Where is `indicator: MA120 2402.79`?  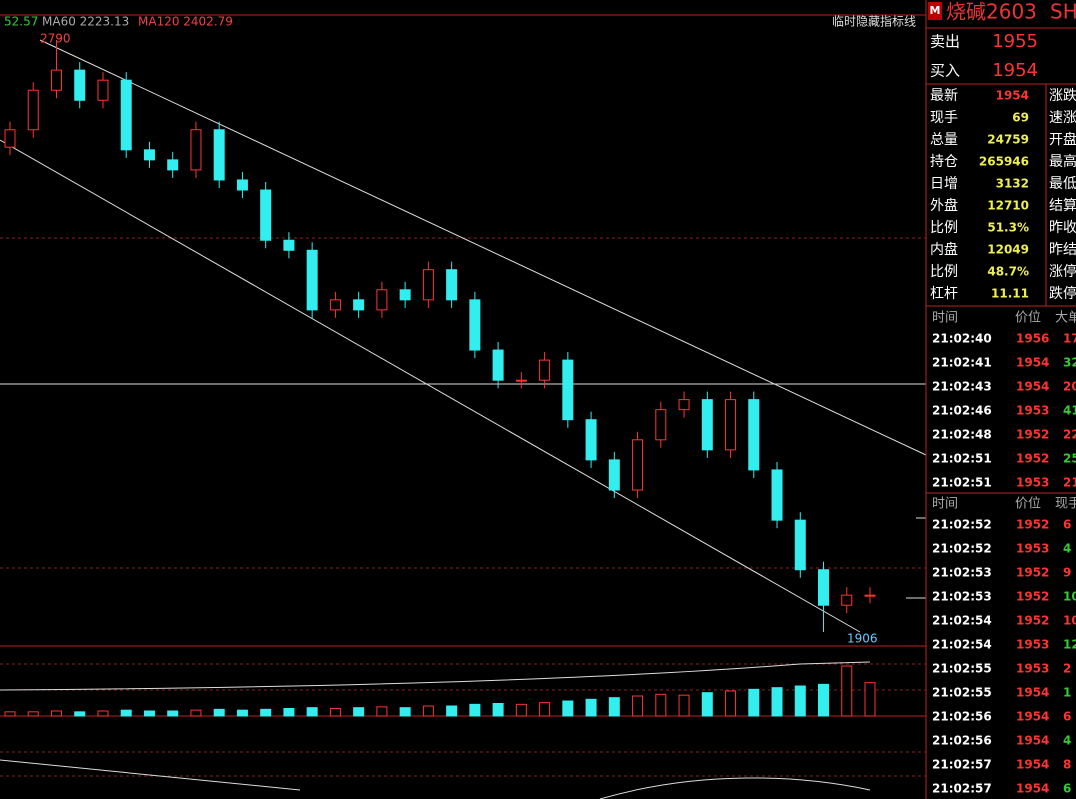
indicator: MA120 2402.79 is located at coordinates (185, 22).